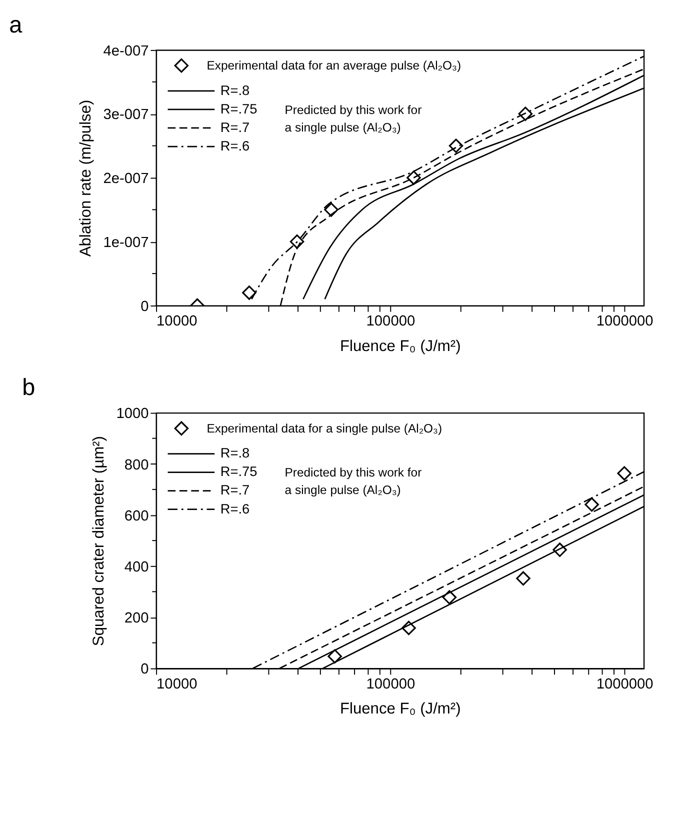 This screenshot has height=820, width=673. Describe the element at coordinates (16, 24) in the screenshot. I see `chart-title: a` at that location.